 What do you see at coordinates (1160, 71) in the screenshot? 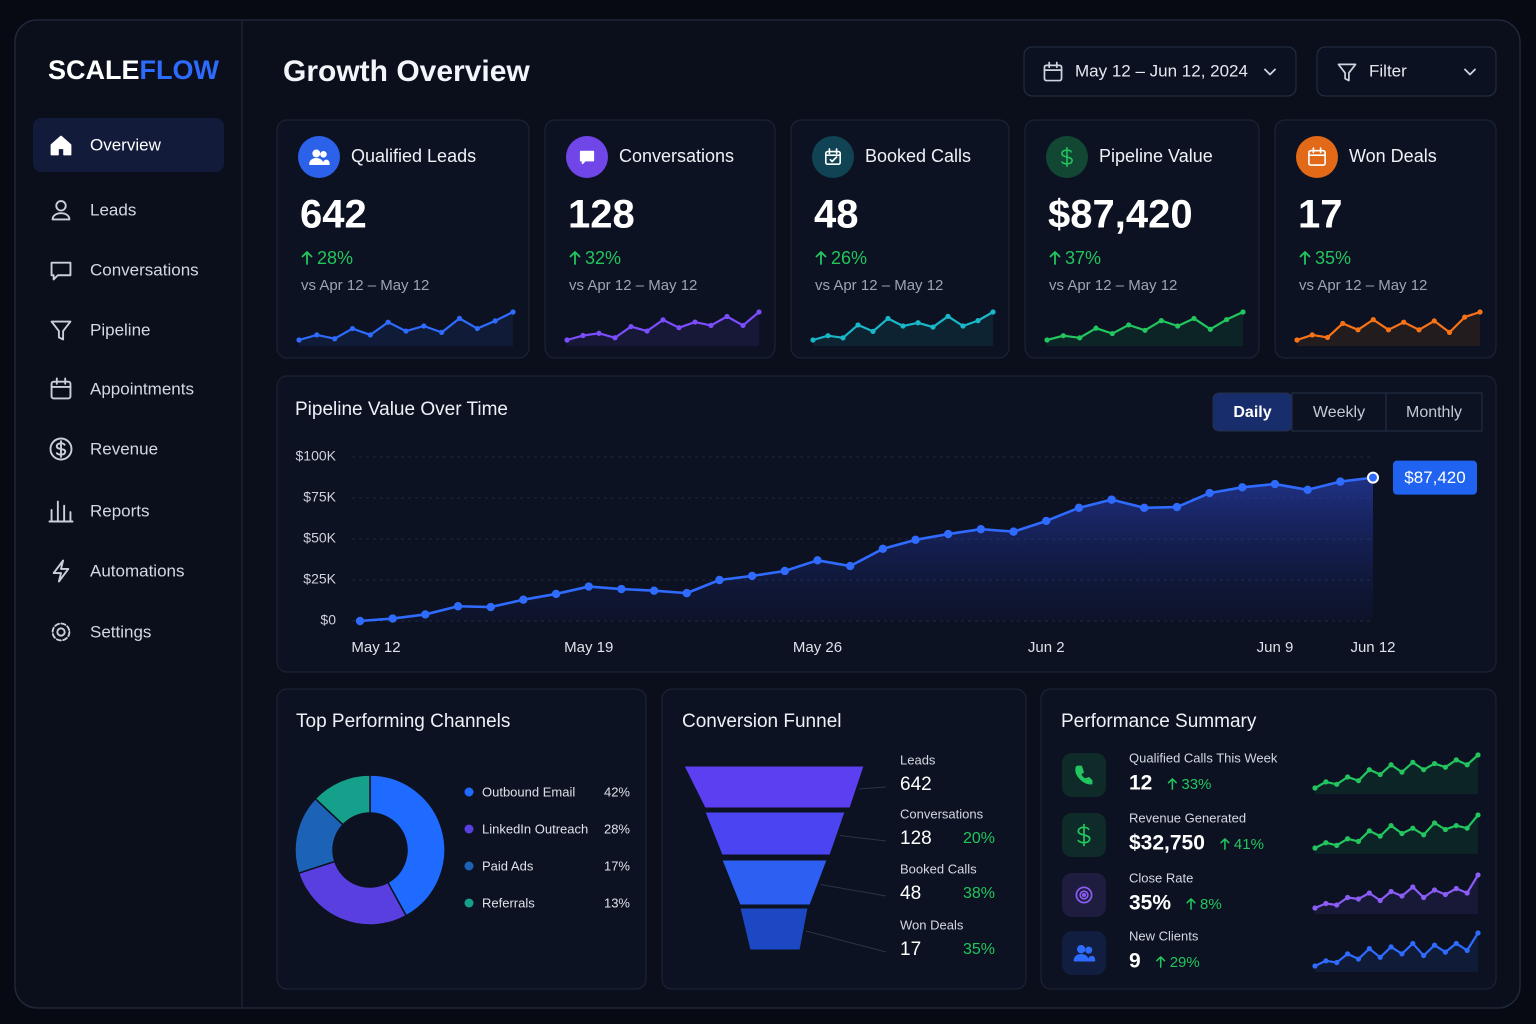
I see `date-range-button` at bounding box center [1160, 71].